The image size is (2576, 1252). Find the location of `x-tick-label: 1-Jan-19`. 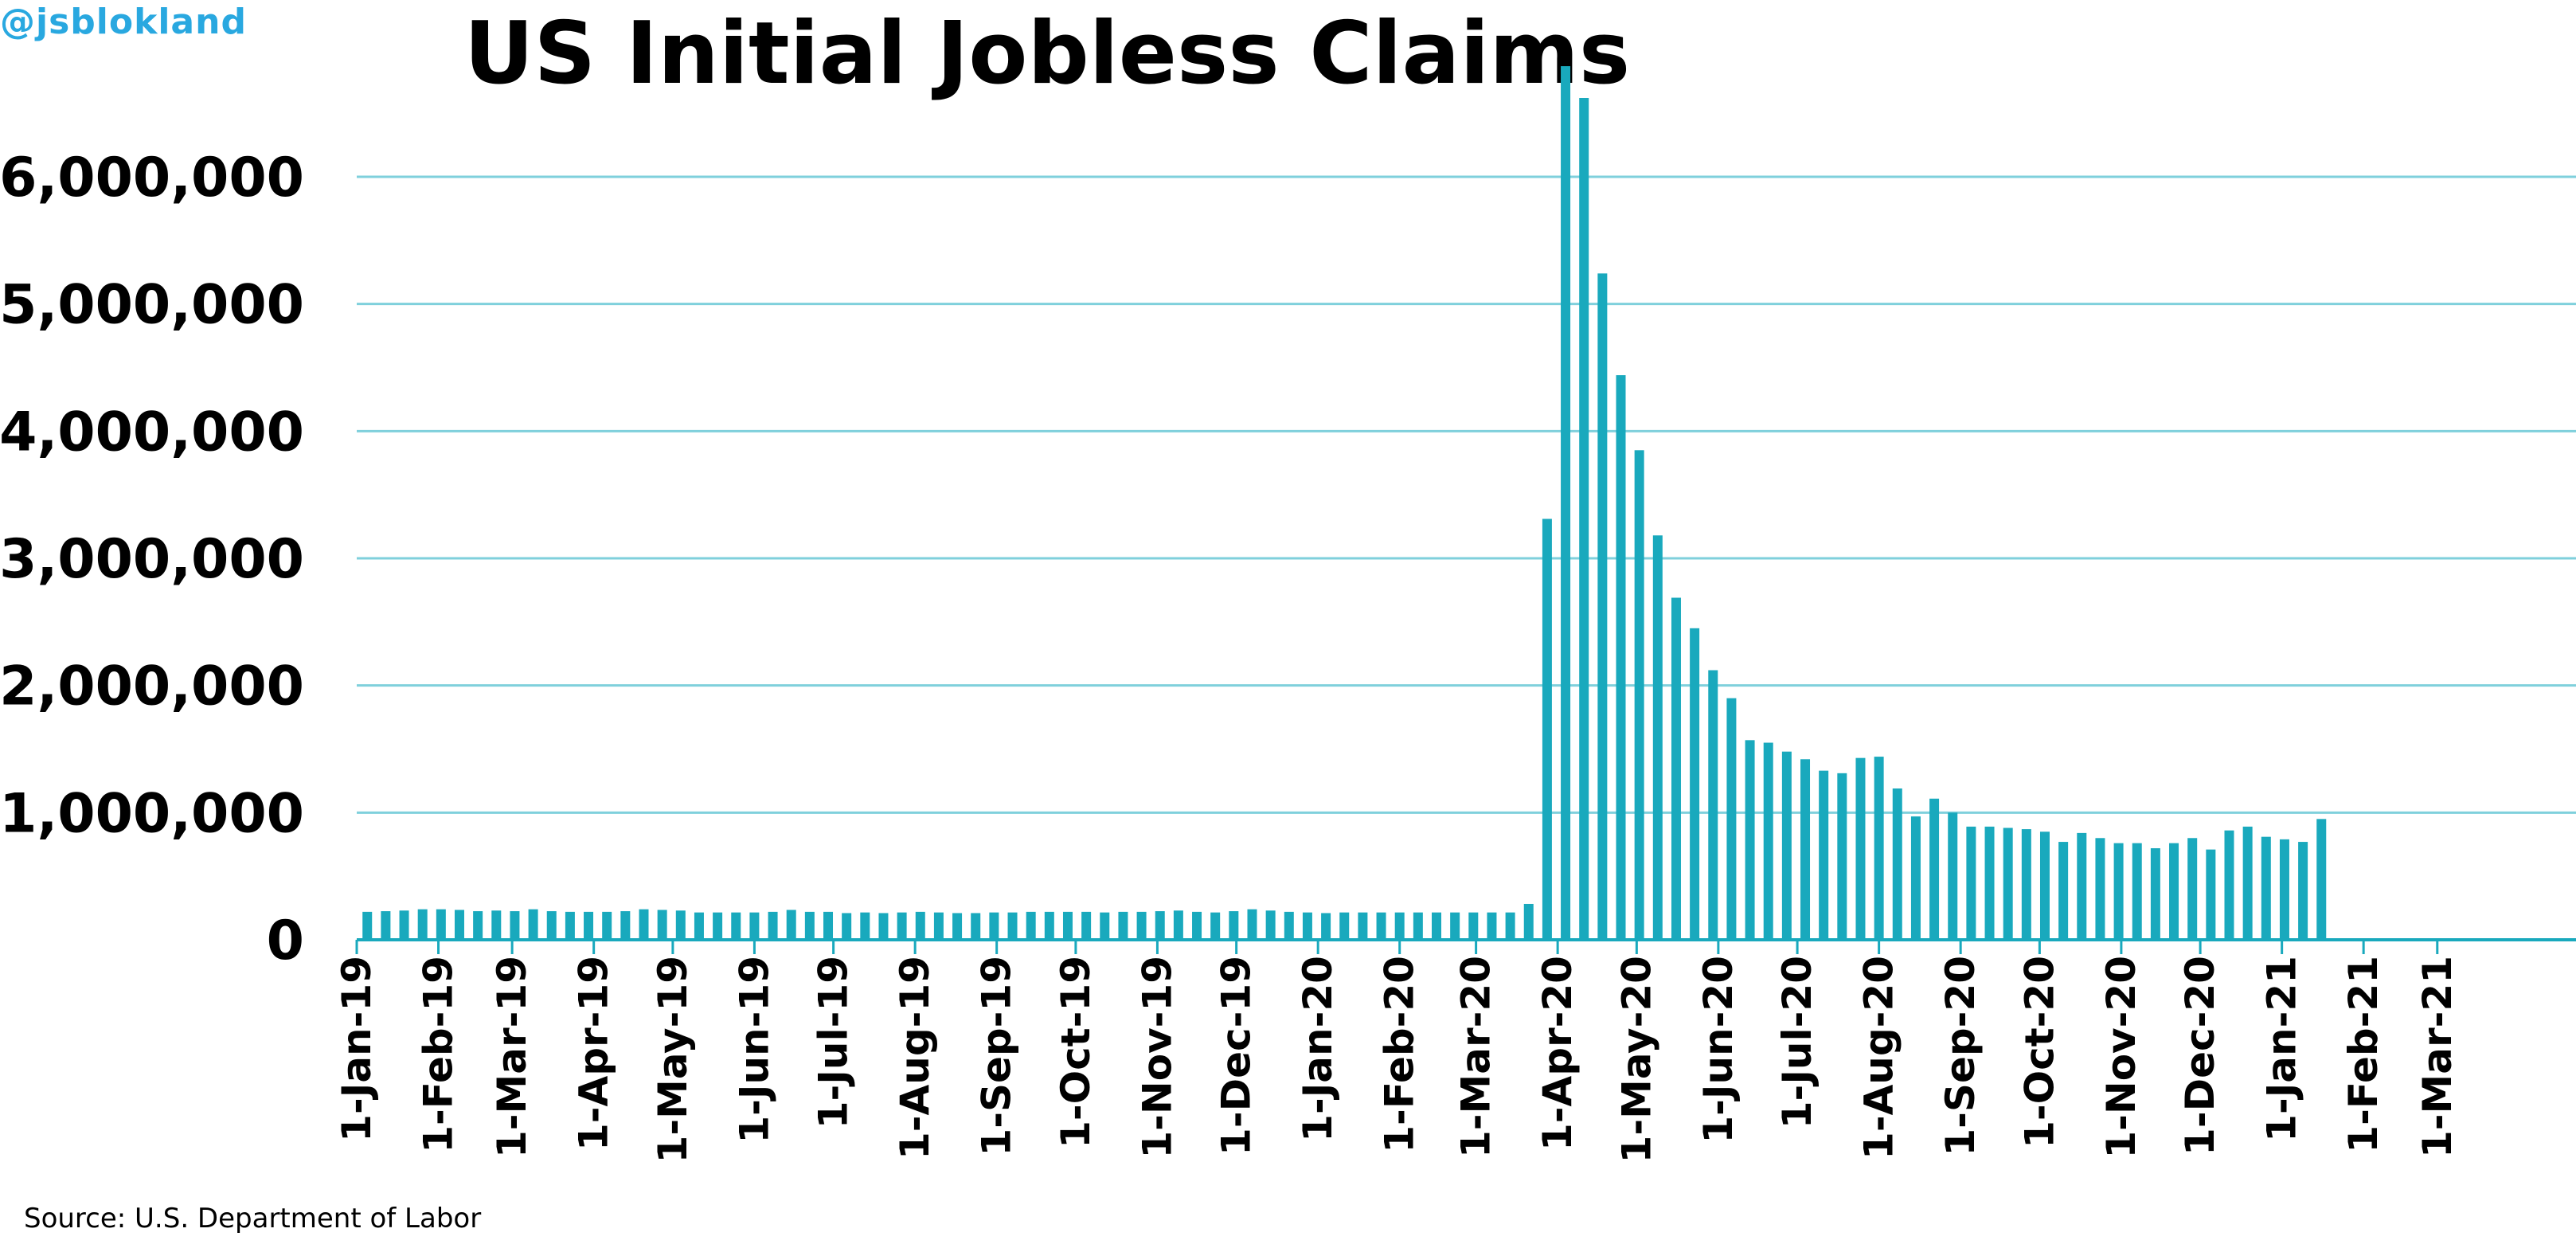

x-tick-label: 1-Jan-19 is located at coordinates (357, 1049).